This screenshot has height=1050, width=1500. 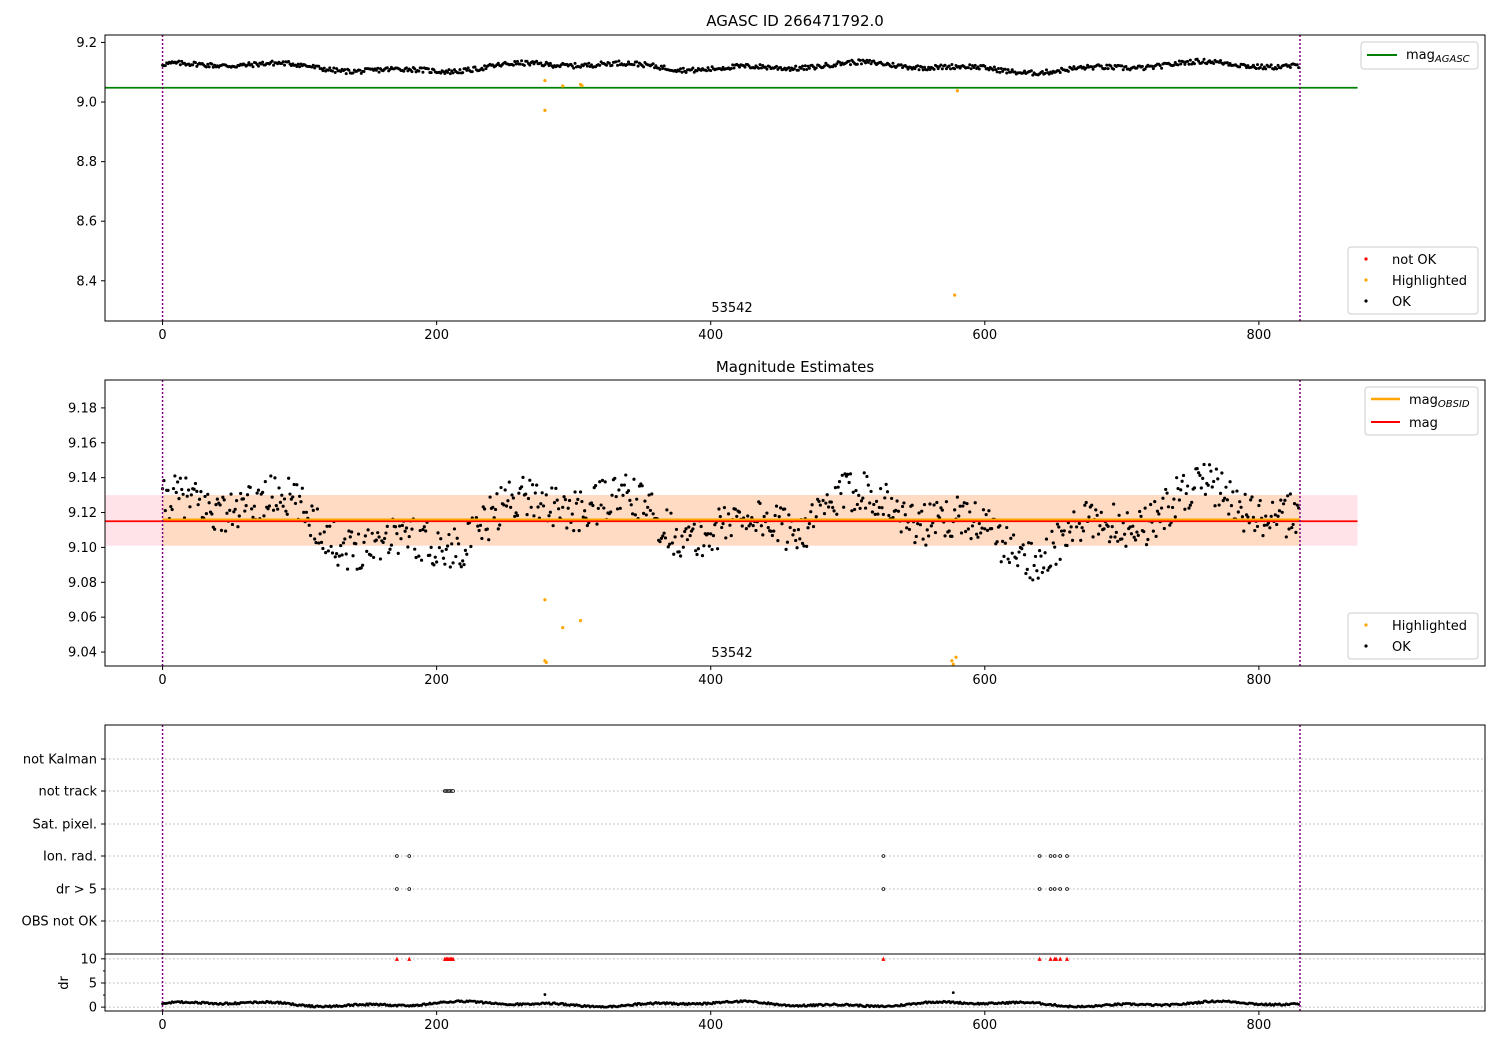 I want to click on legend-highlighted-marker, so click(x=1366, y=625).